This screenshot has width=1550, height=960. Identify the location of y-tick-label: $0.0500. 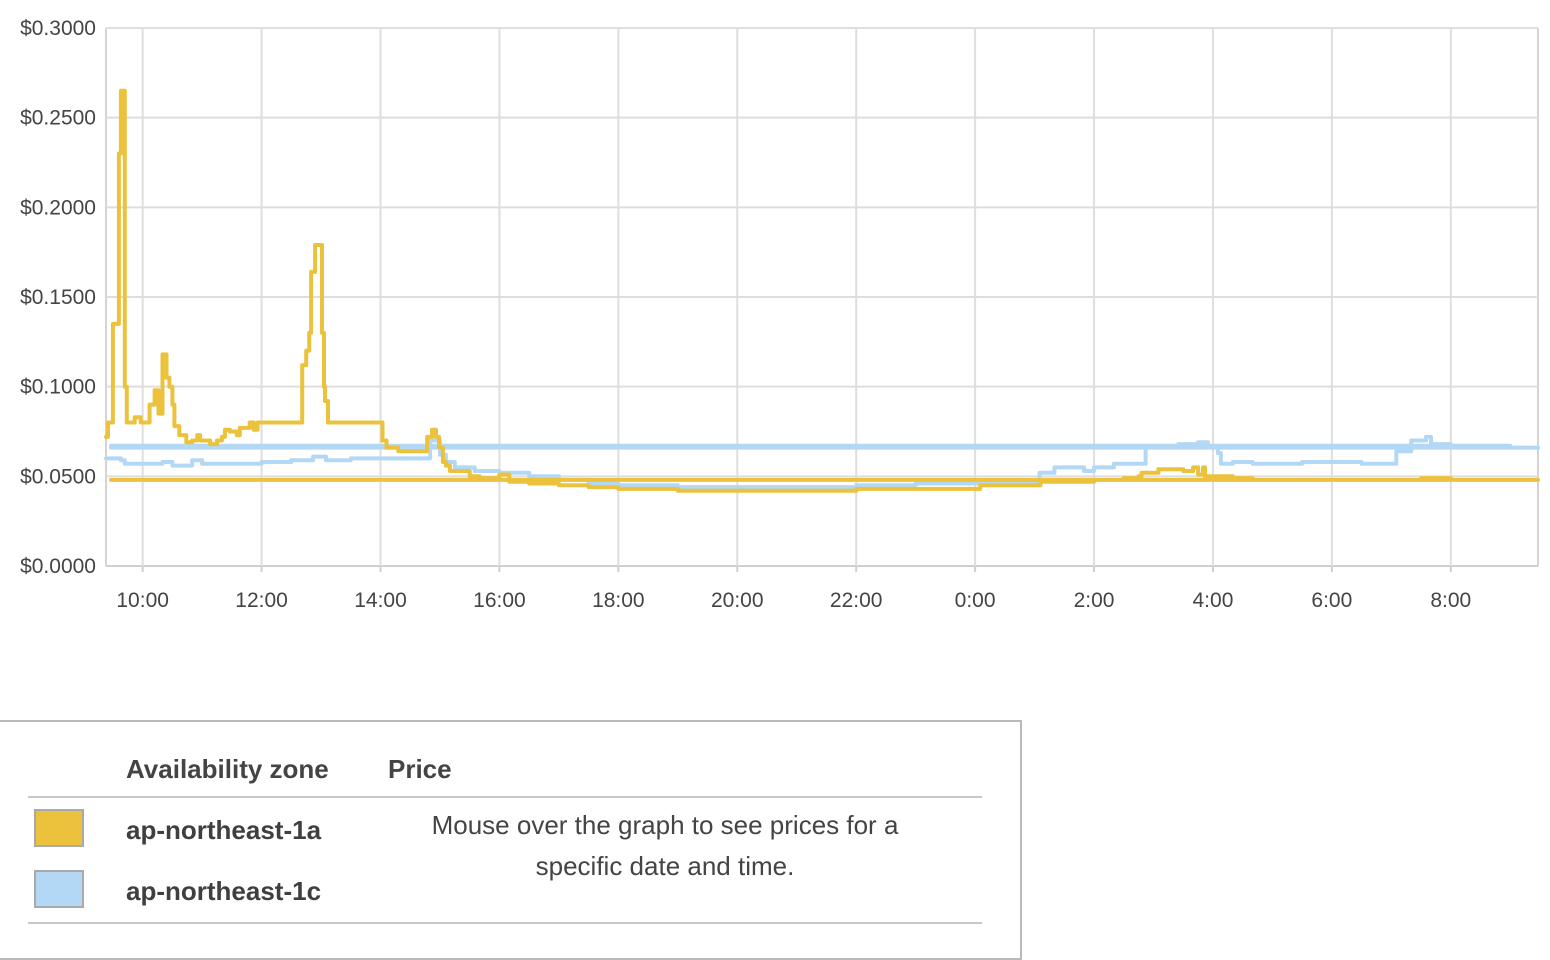
(58, 476).